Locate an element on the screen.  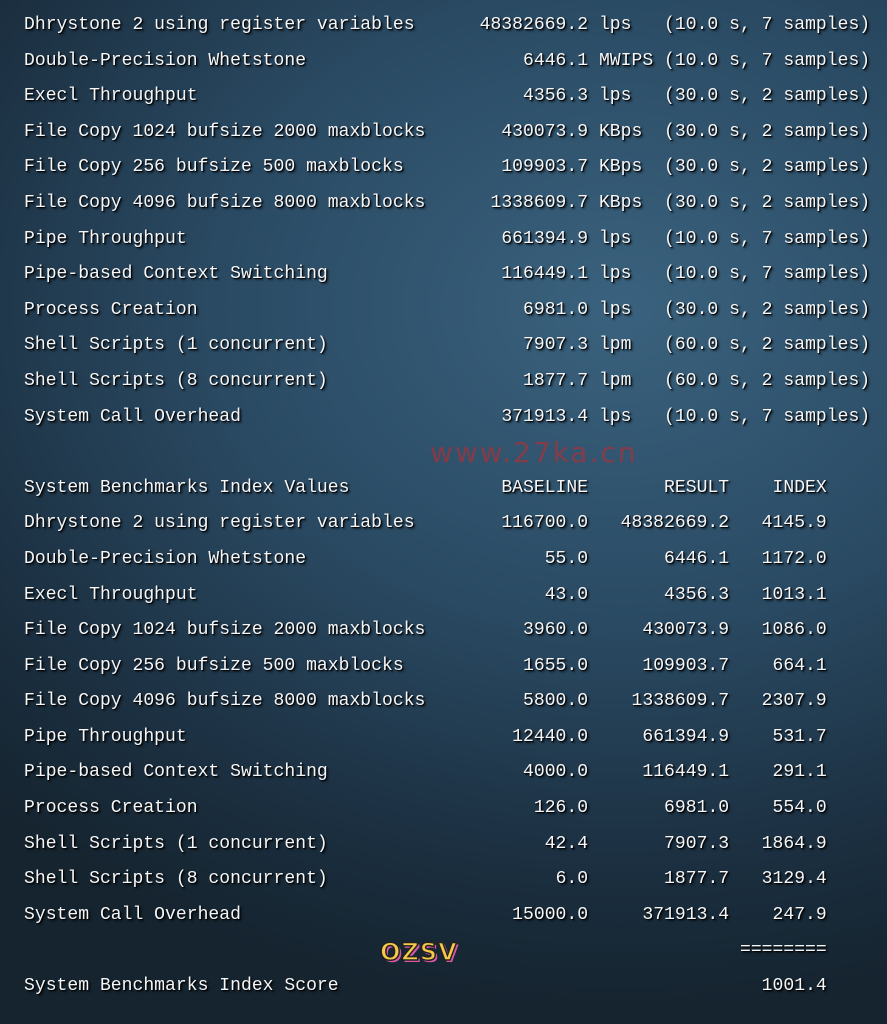
result-value: 109903.7 is located at coordinates (686, 665).